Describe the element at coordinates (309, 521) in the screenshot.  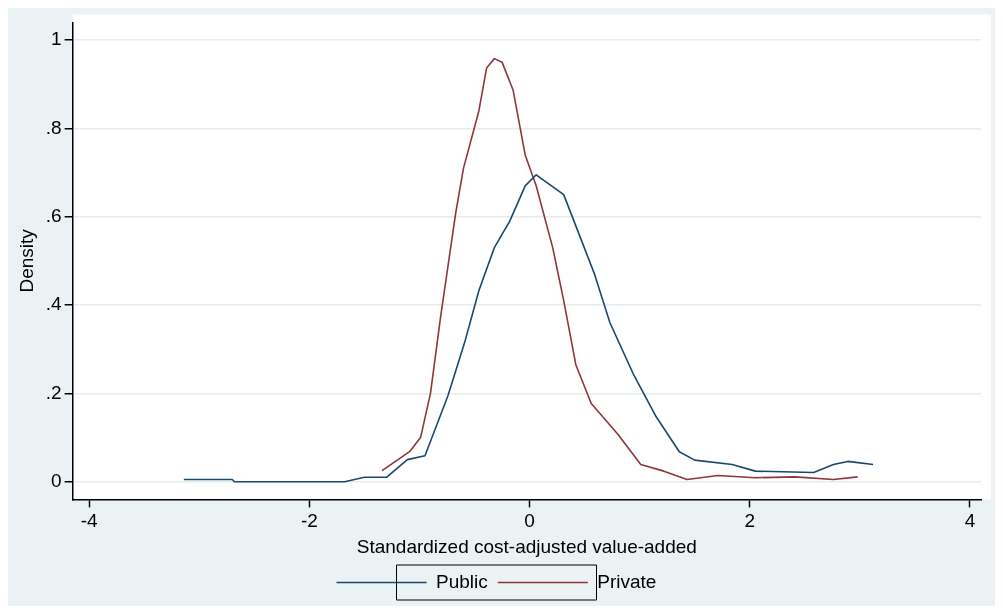
I see `x-tick-label: -2` at that location.